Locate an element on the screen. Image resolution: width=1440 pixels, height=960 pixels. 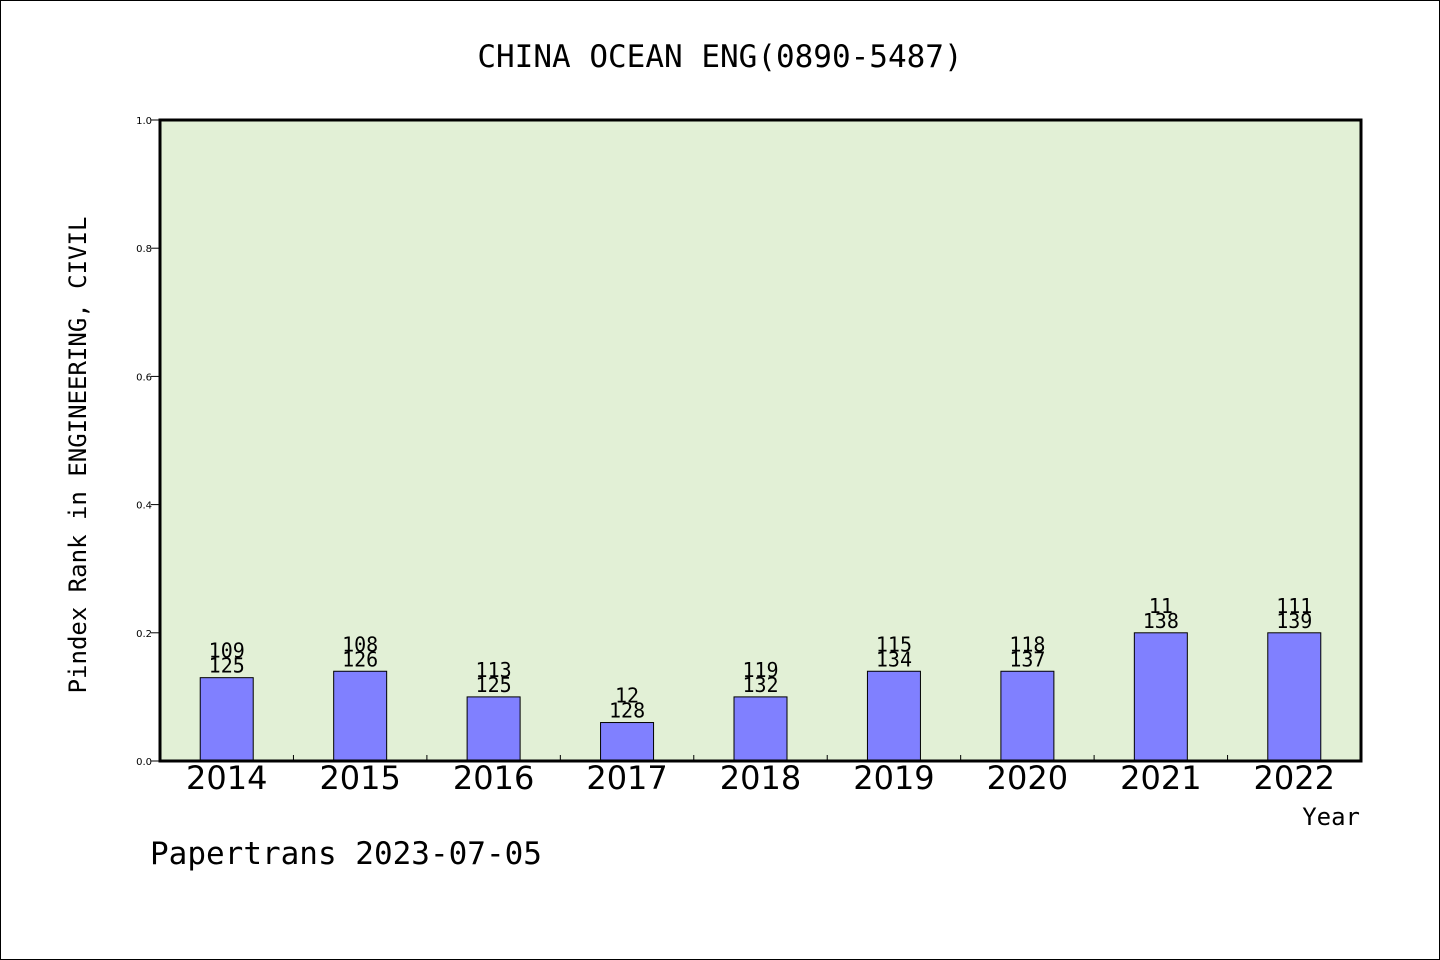
x-tick-label: 2021 is located at coordinates (1160, 778).